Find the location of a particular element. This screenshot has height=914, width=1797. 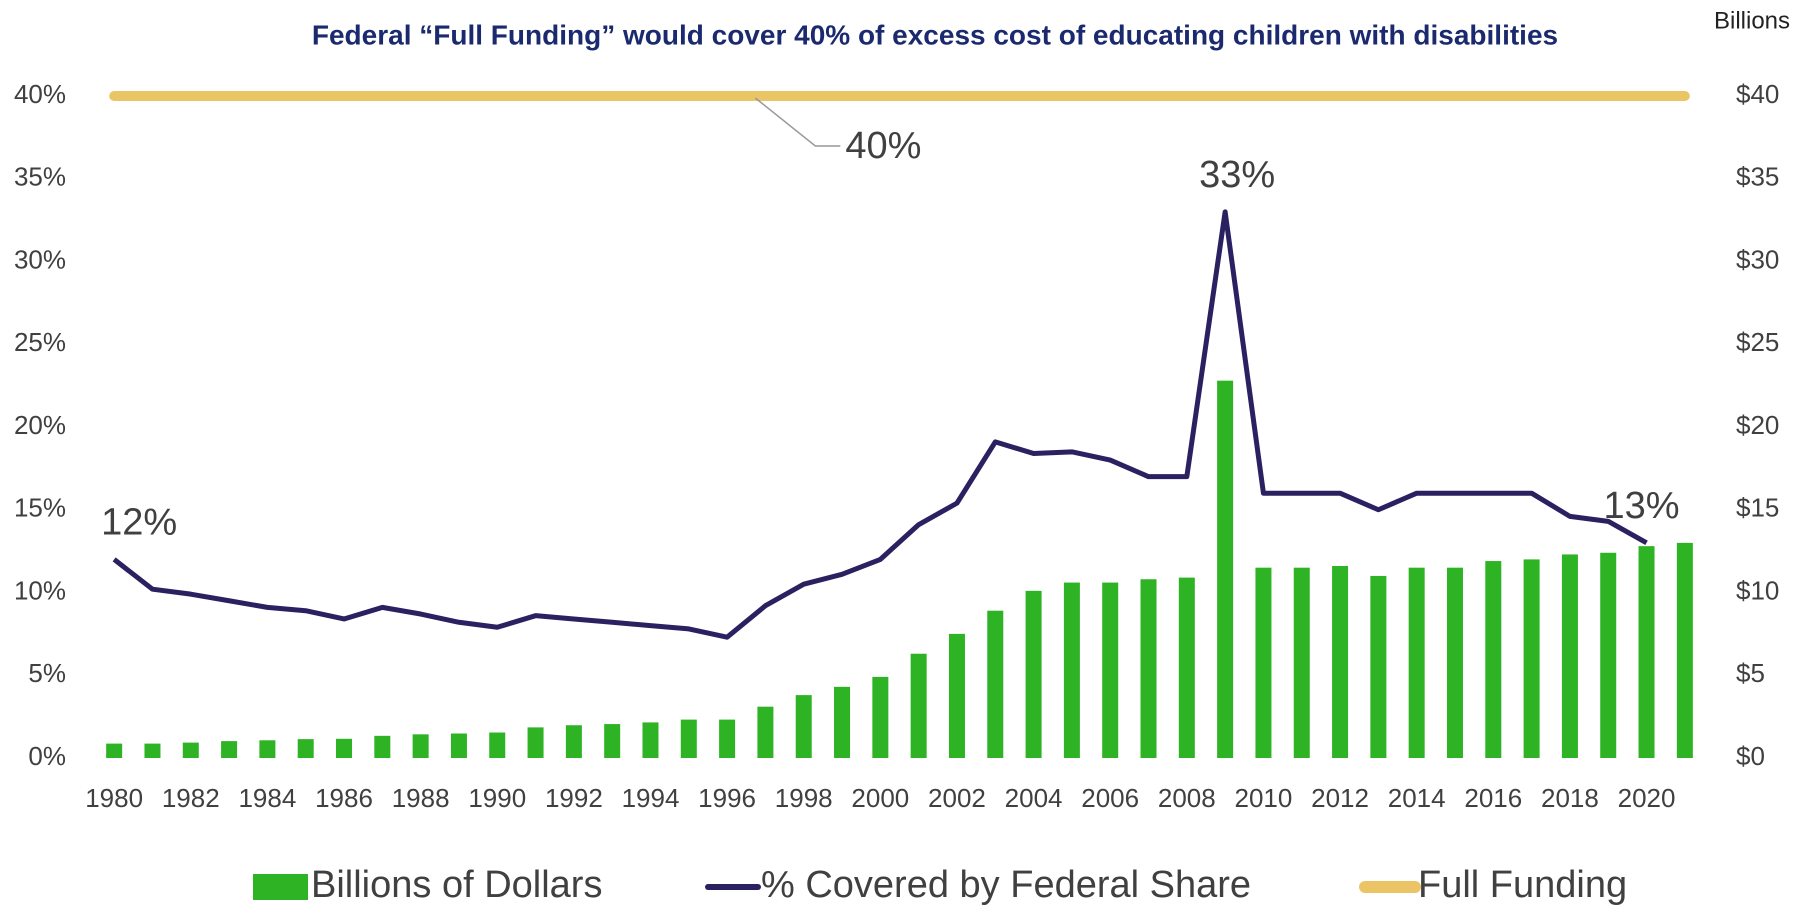

y2-tick-label: $5 is located at coordinates (1750, 673).